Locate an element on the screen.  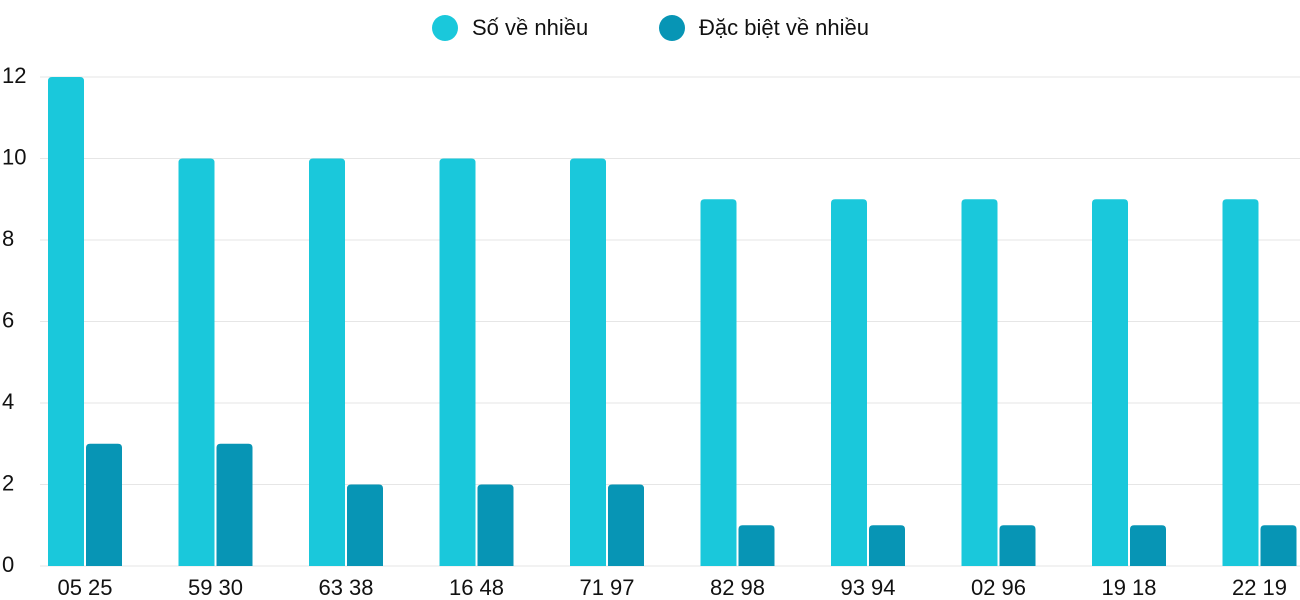
y-tick-label: 6 is located at coordinates (8, 319).